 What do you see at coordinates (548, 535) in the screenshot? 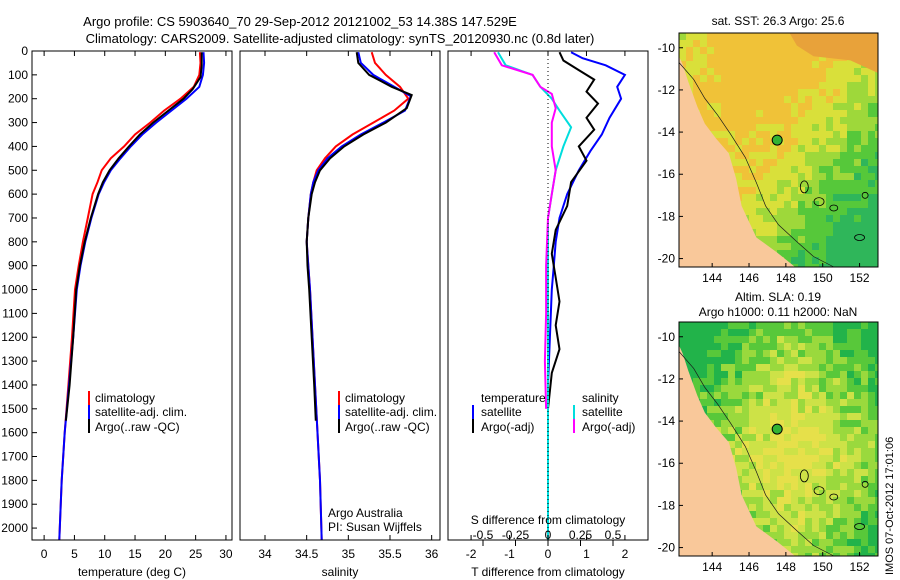
I see `s-tick-label: 0` at bounding box center [548, 535].